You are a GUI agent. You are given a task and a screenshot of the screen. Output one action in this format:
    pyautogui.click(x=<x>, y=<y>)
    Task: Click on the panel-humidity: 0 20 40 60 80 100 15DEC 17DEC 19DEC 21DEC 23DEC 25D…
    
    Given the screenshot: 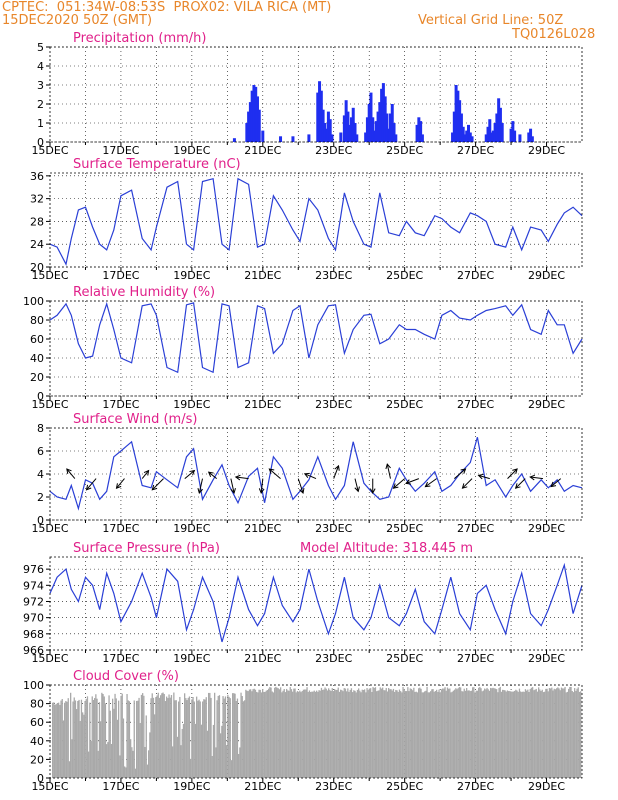 What is the action you would take?
    pyautogui.click(x=303, y=348)
    